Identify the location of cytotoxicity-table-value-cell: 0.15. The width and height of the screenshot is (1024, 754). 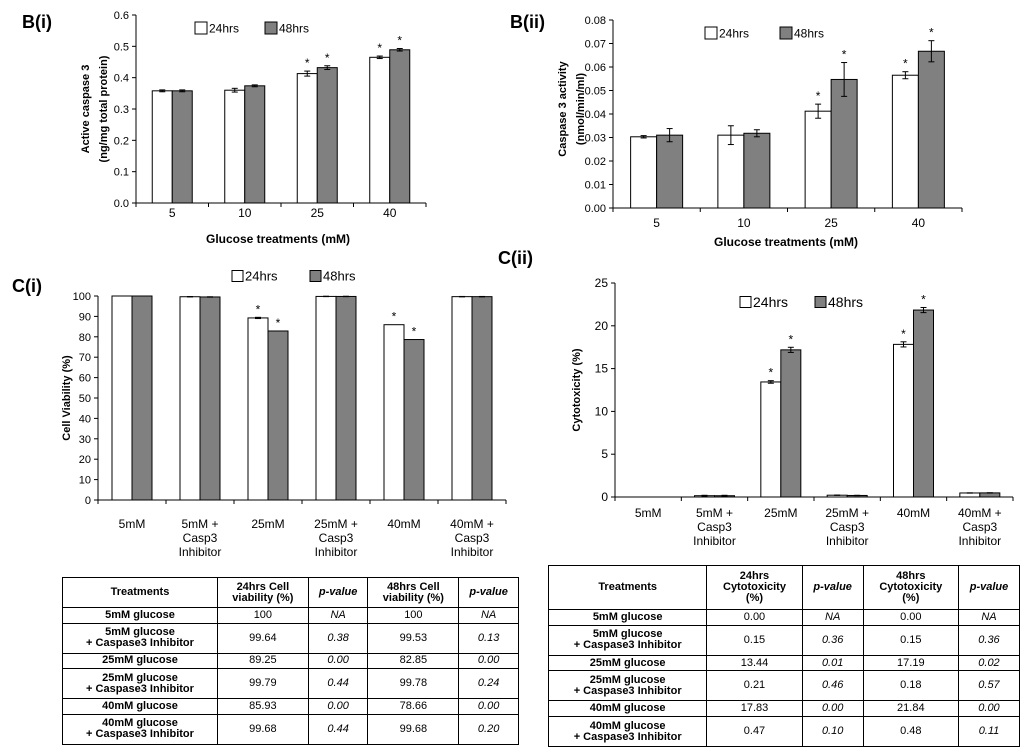
(754, 640).